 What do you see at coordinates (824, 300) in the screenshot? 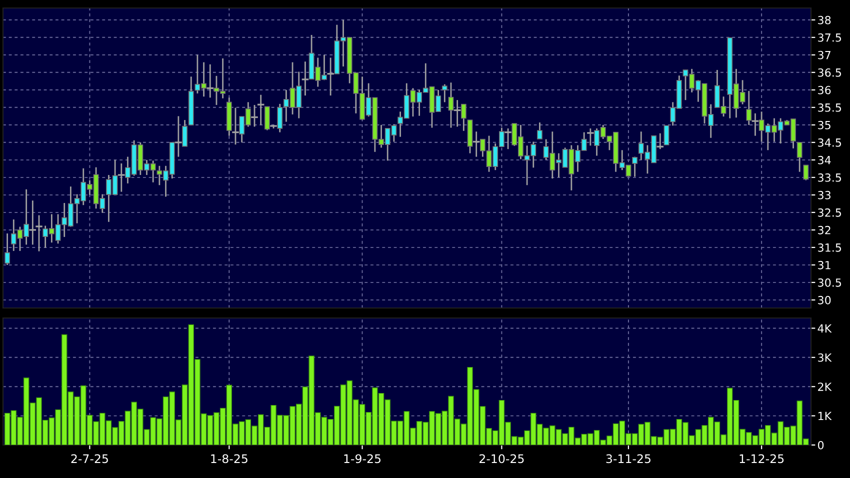
I see `y-tick-label: 30` at bounding box center [824, 300].